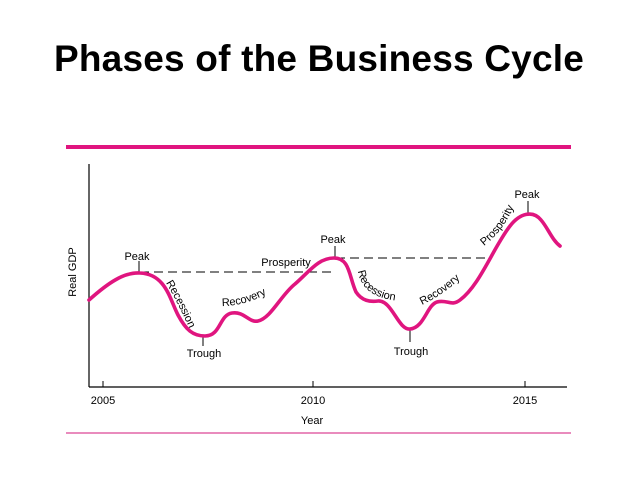  I want to click on x-tick-label-2010: 2010, so click(313, 401).